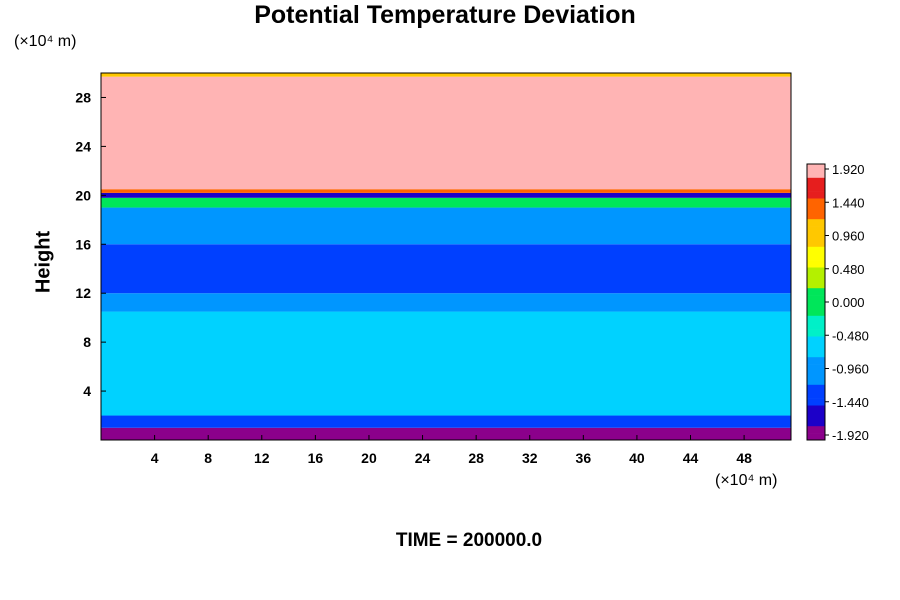  I want to click on y-tick-label: 28, so click(83, 97).